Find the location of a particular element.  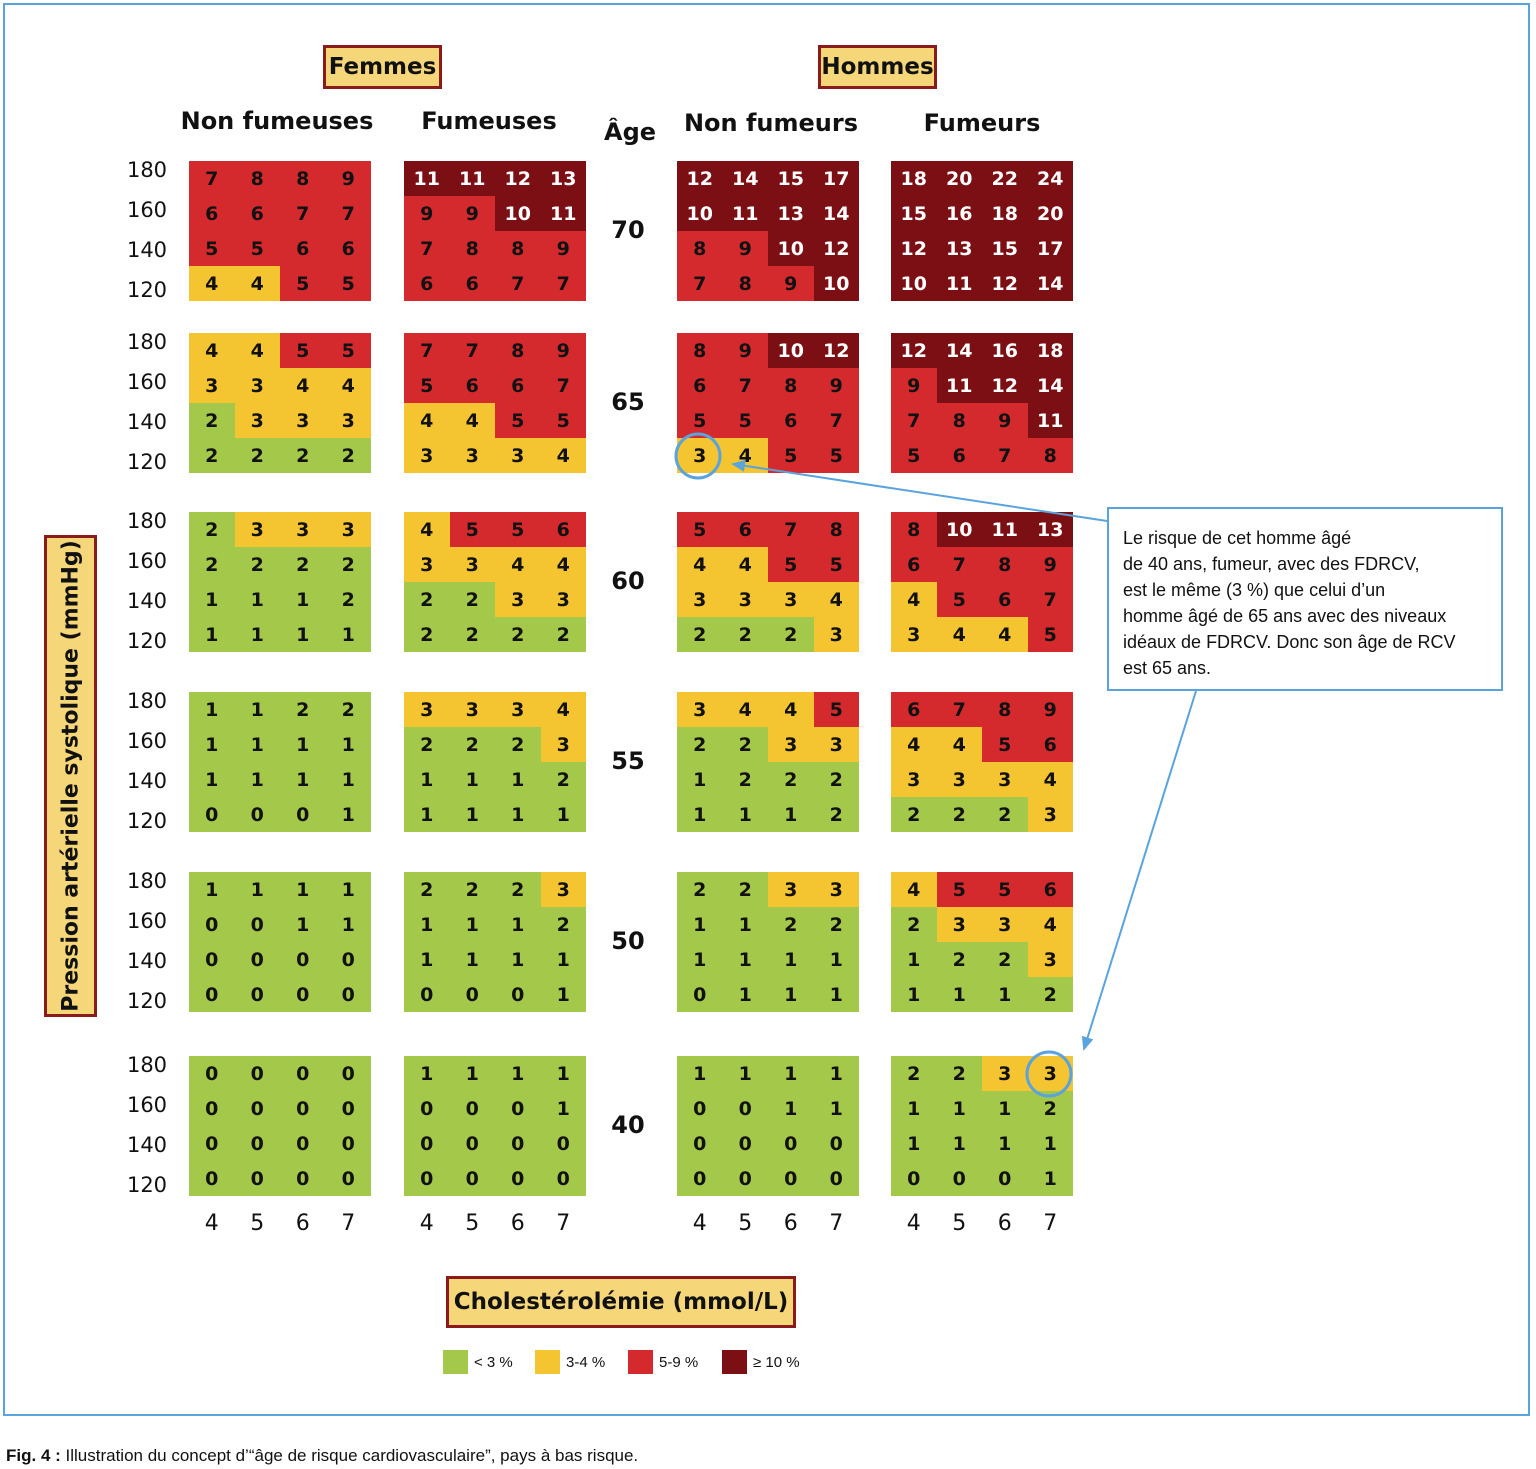

cholesterol-tick-label: 4 is located at coordinates (913, 1223).